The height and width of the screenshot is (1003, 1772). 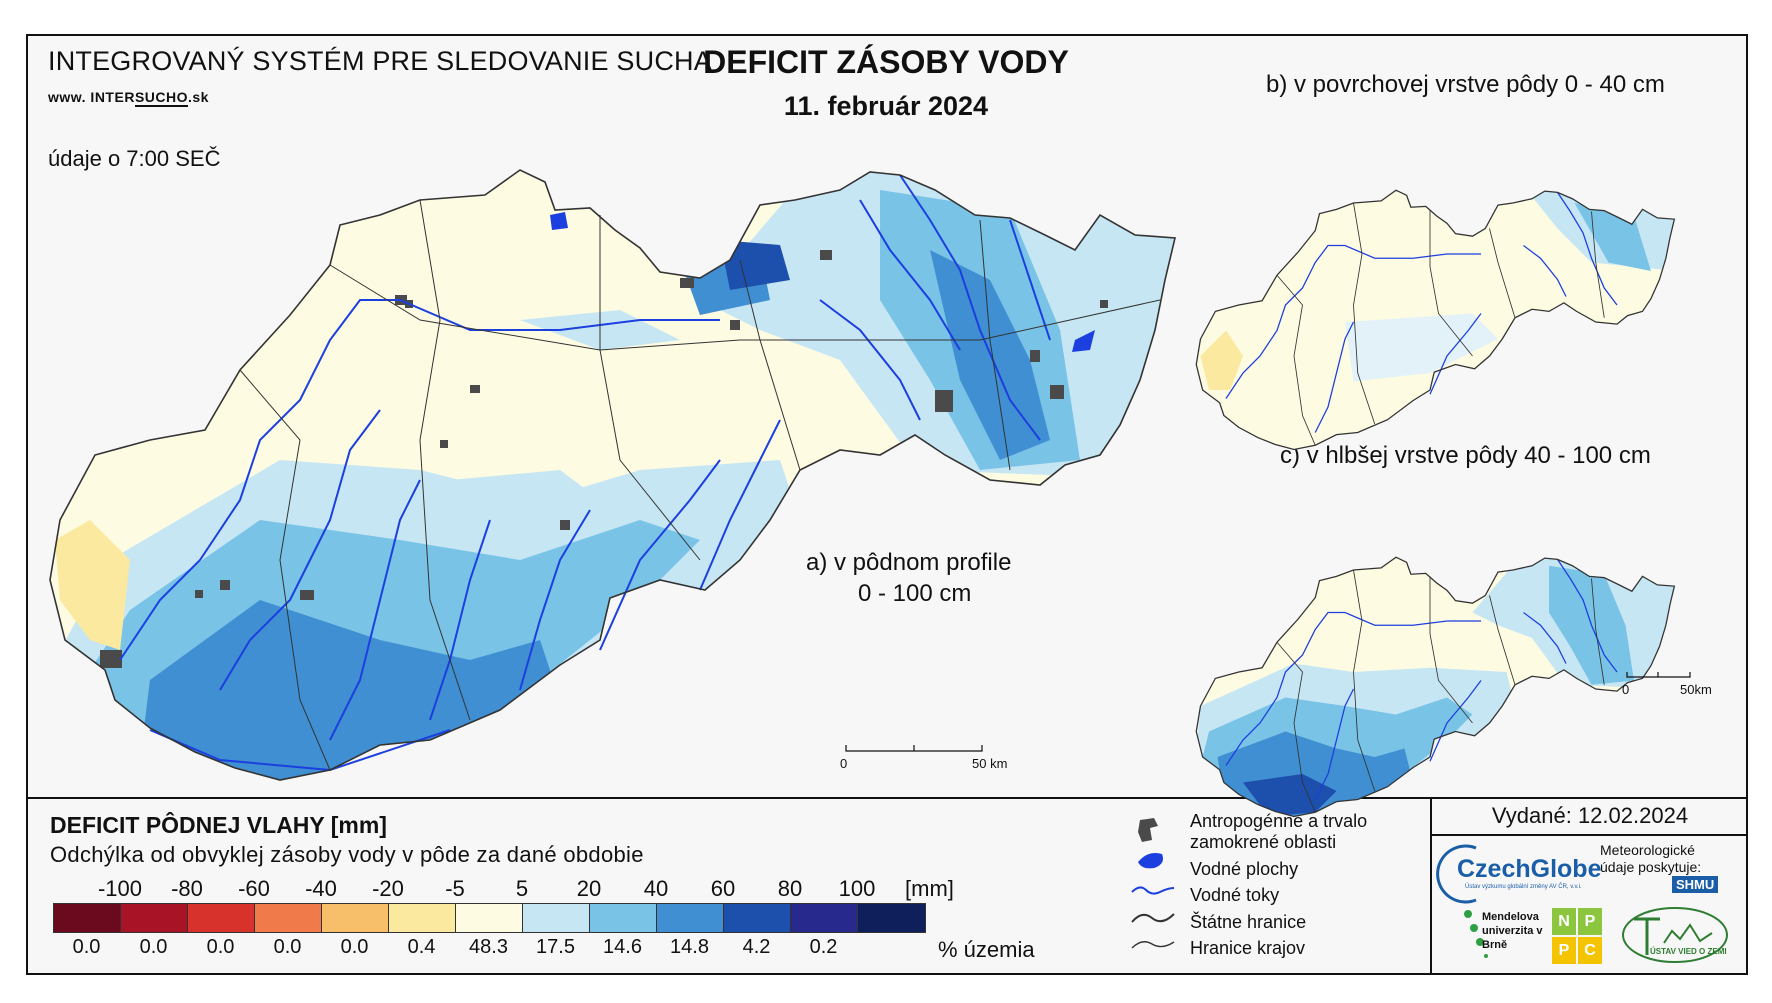 What do you see at coordinates (1696, 689) in the screenshot?
I see `small-scale-end: 50km` at bounding box center [1696, 689].